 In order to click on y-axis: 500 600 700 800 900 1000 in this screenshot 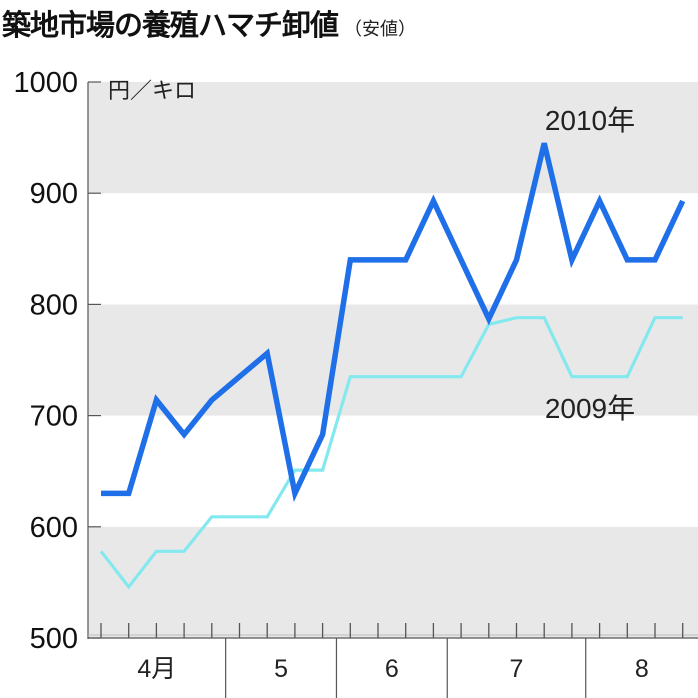, I will do `click(57, 361)`.